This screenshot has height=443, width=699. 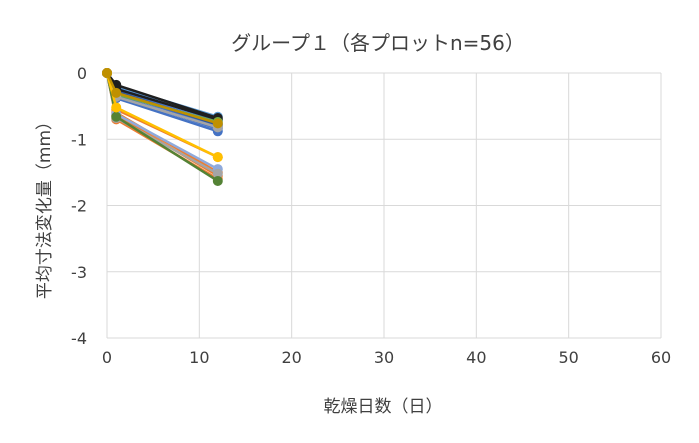 I want to click on y-tick-label: -2, so click(x=79, y=206).